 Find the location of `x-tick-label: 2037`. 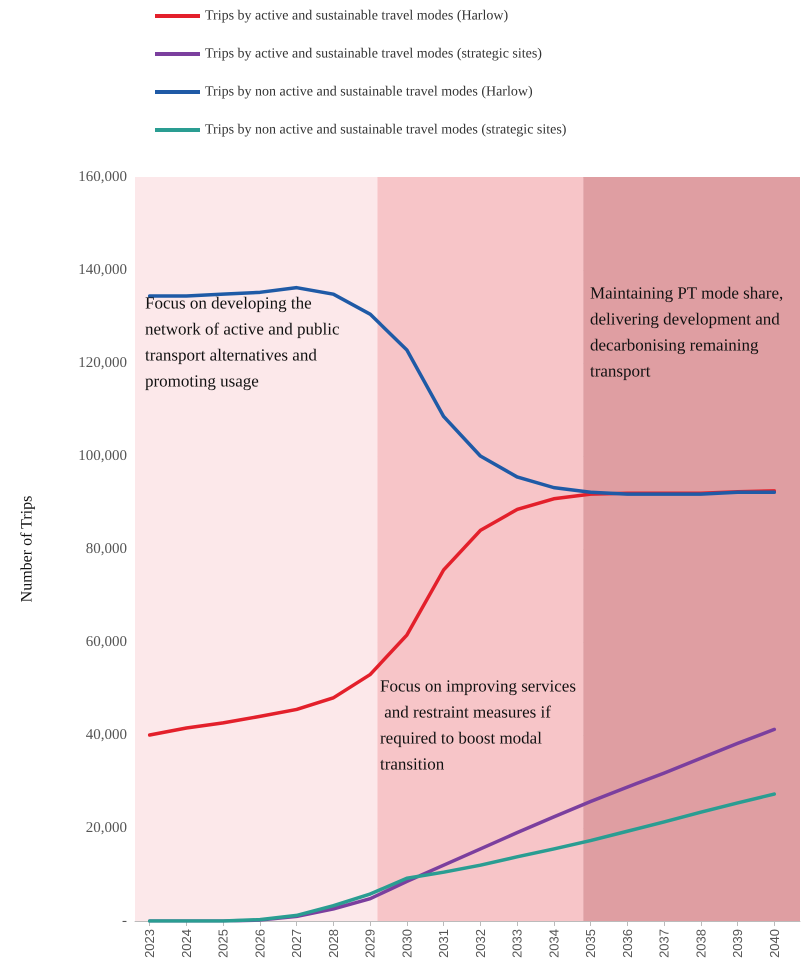

x-tick-label: 2037 is located at coordinates (664, 943).